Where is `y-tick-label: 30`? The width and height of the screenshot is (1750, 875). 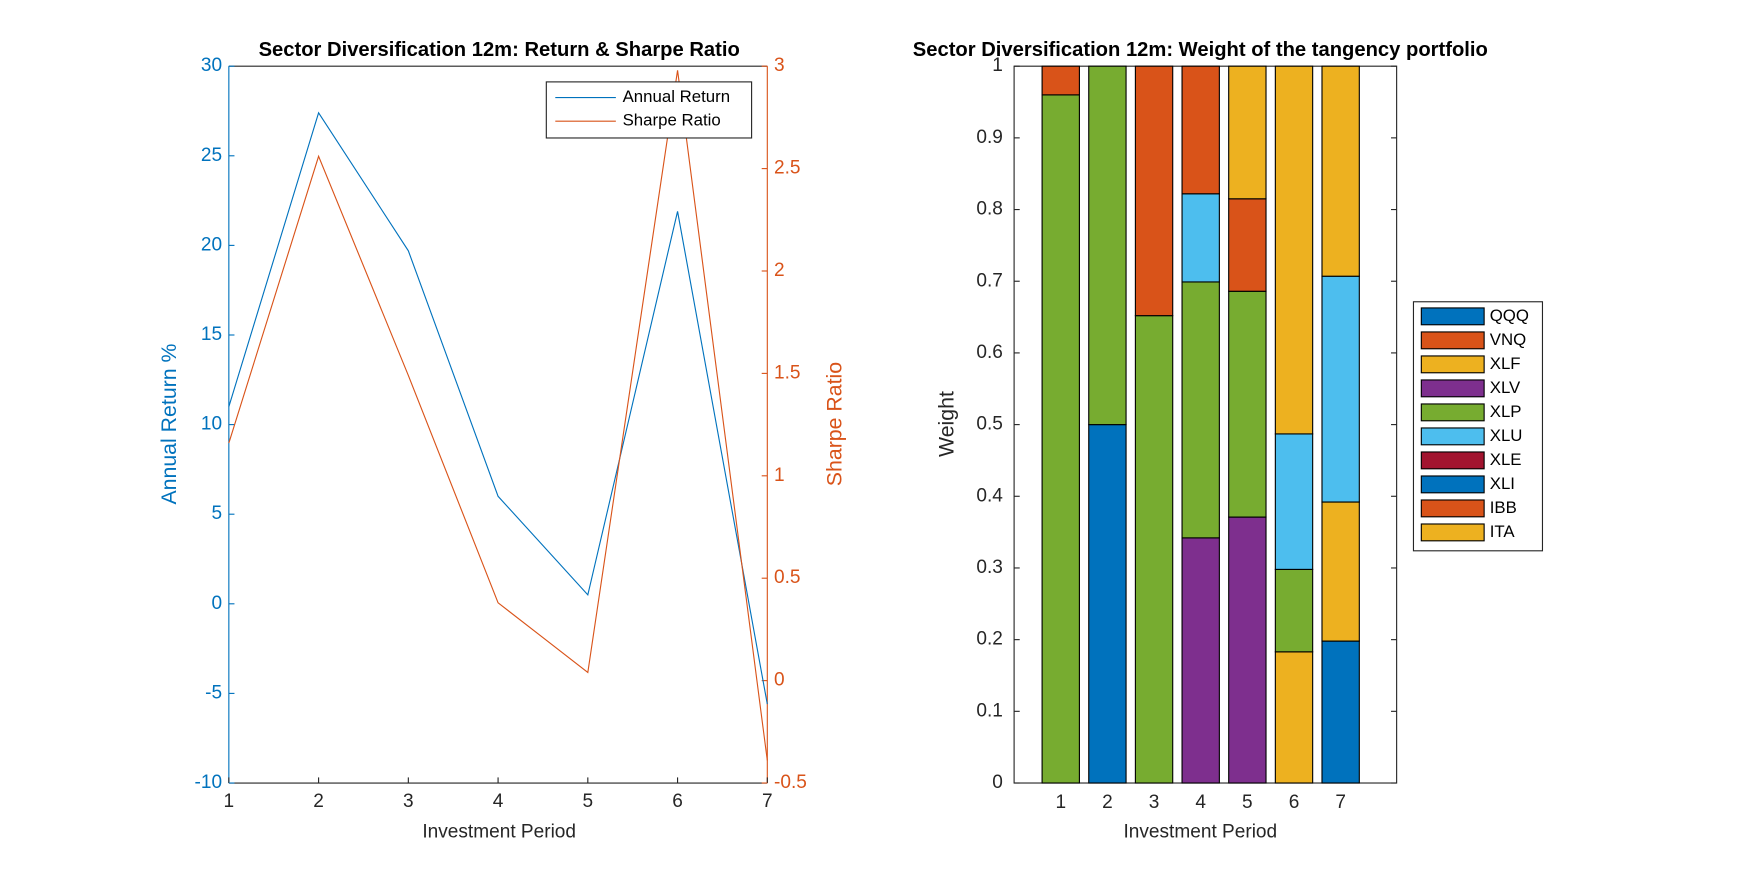
y-tick-label: 30 is located at coordinates (211, 65).